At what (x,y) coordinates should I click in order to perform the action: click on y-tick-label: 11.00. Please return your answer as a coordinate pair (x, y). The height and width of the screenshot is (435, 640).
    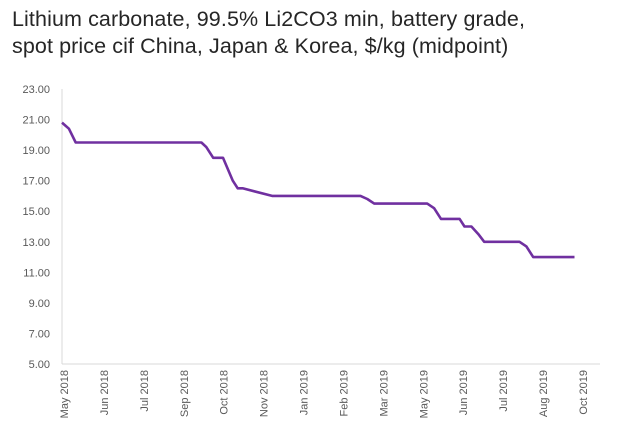
    Looking at the image, I should click on (36, 273).